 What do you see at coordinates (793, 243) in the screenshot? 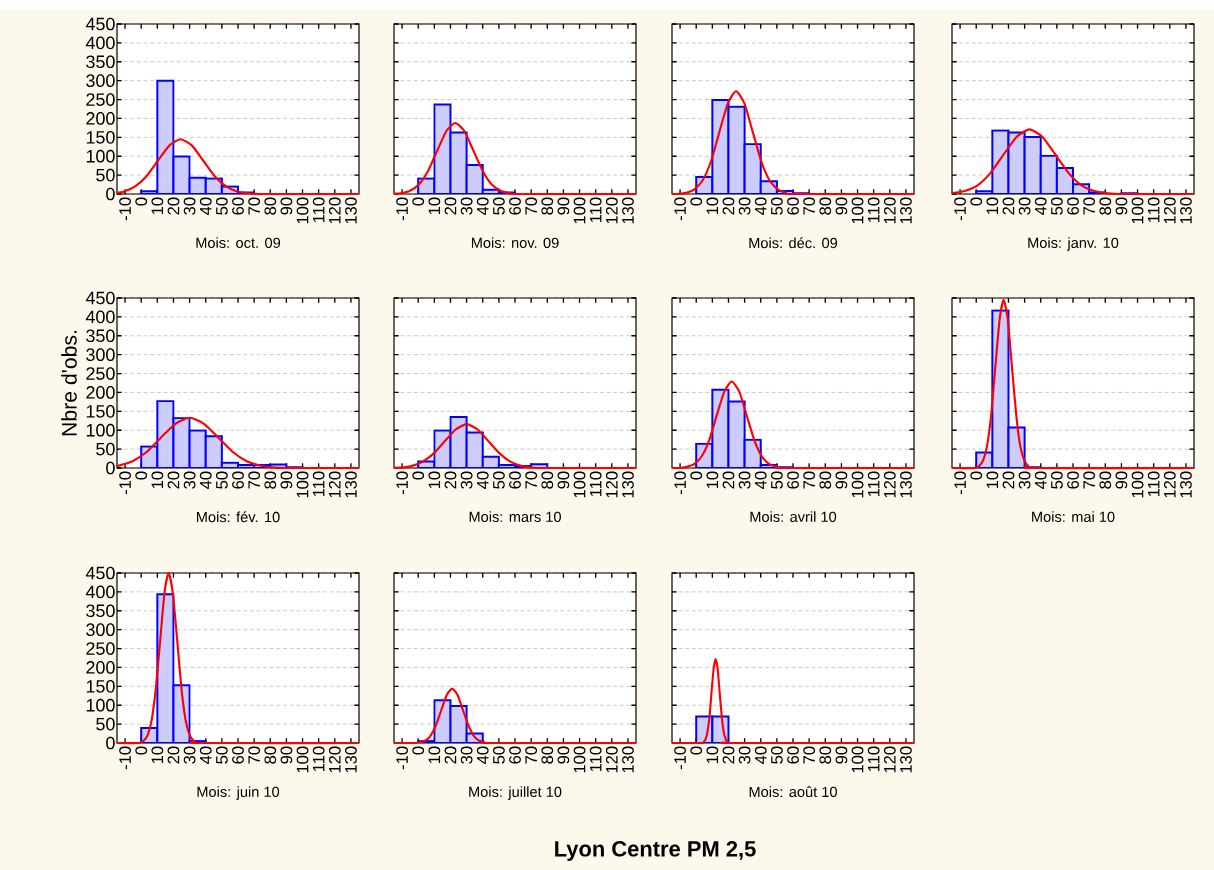
I see `x-axis-title: Mois: déc. 09` at bounding box center [793, 243].